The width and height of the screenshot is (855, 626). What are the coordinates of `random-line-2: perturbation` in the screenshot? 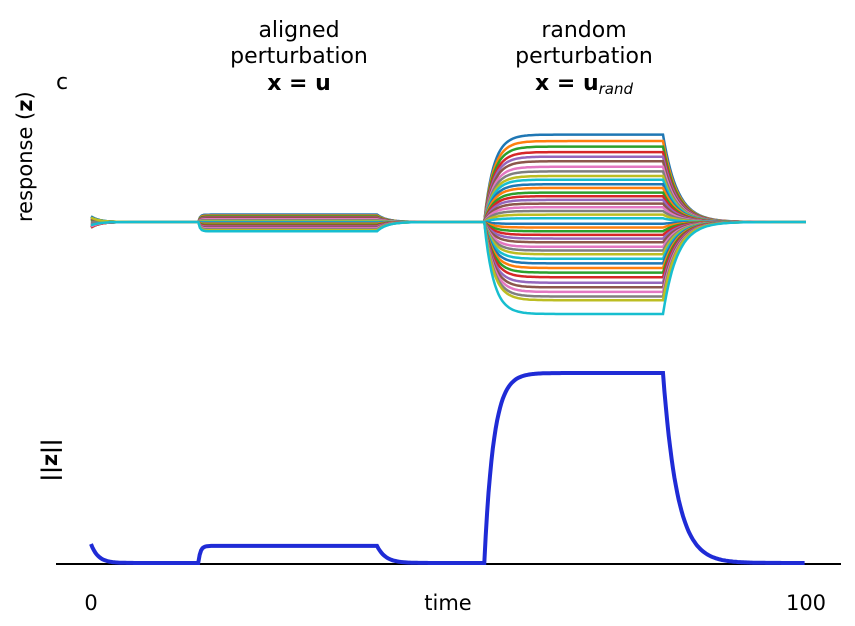 It's located at (584, 56).